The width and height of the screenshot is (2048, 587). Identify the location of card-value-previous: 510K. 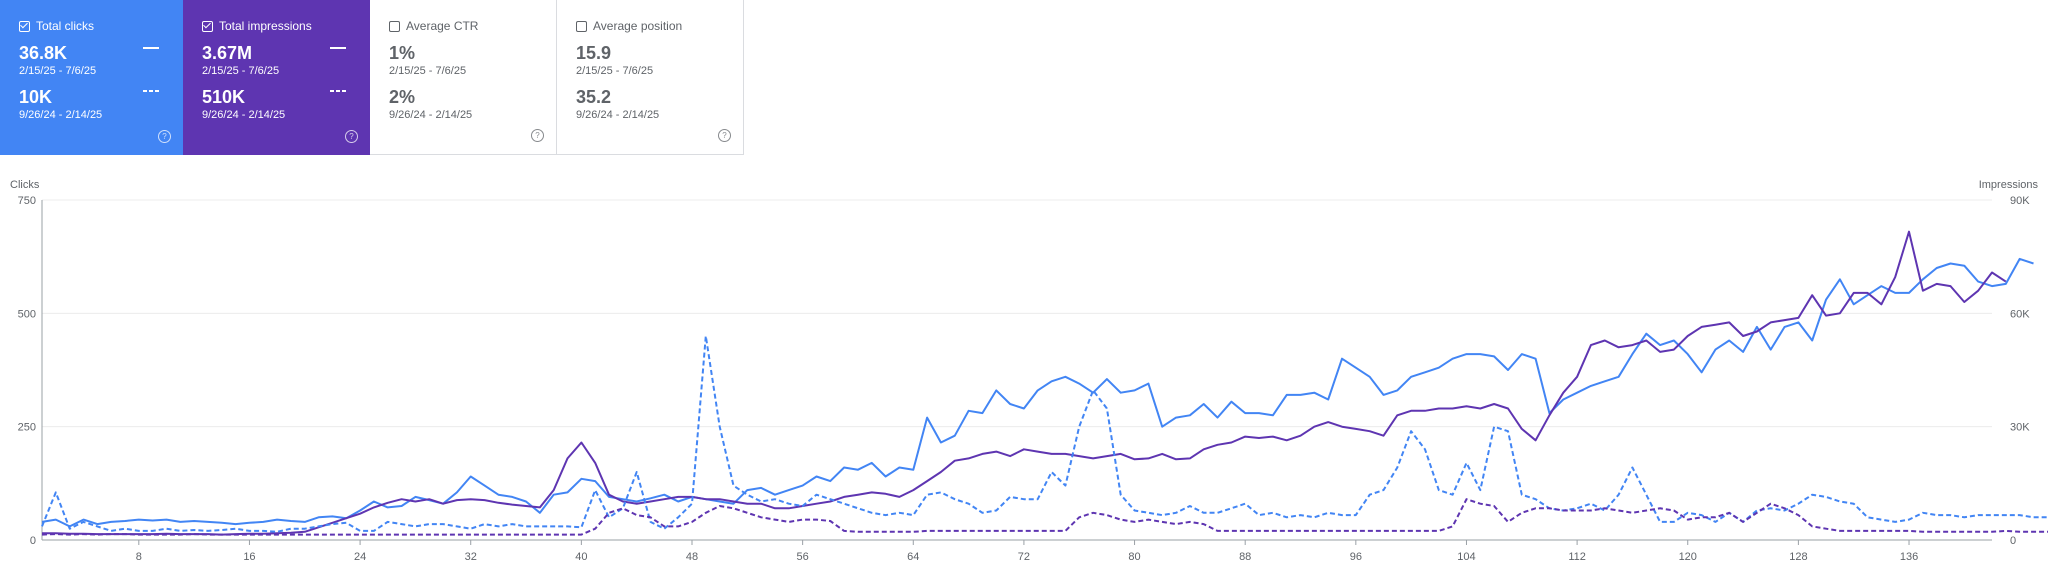
(224, 97).